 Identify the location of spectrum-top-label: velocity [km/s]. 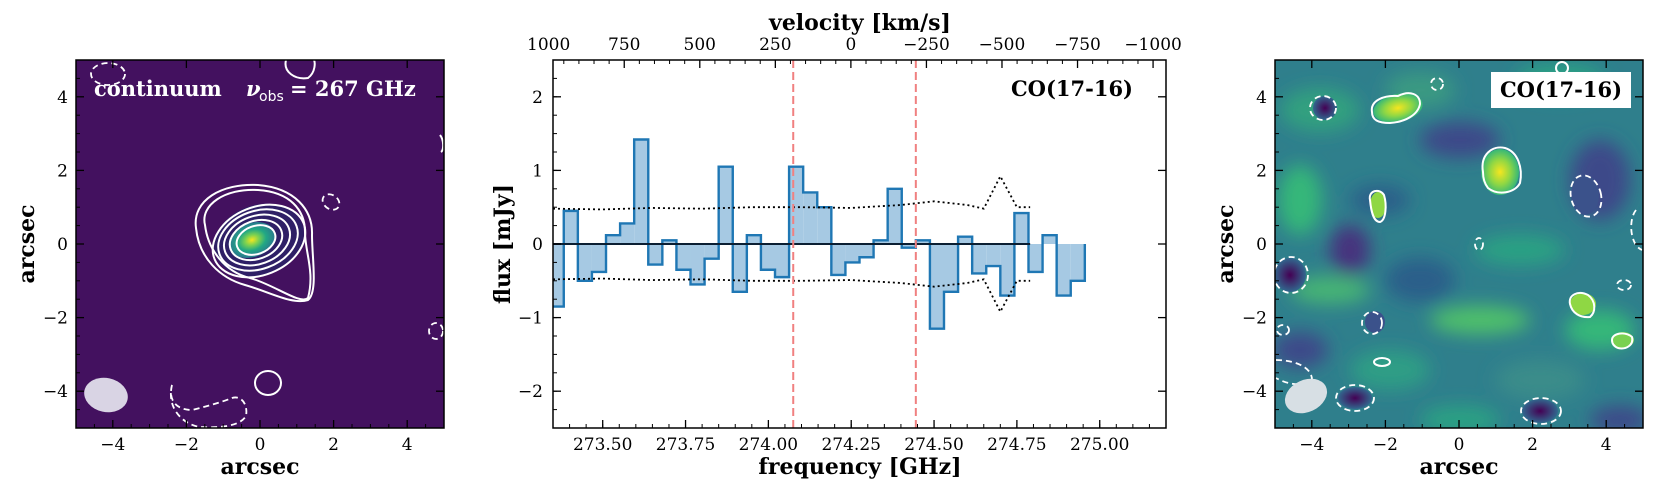
(859, 23).